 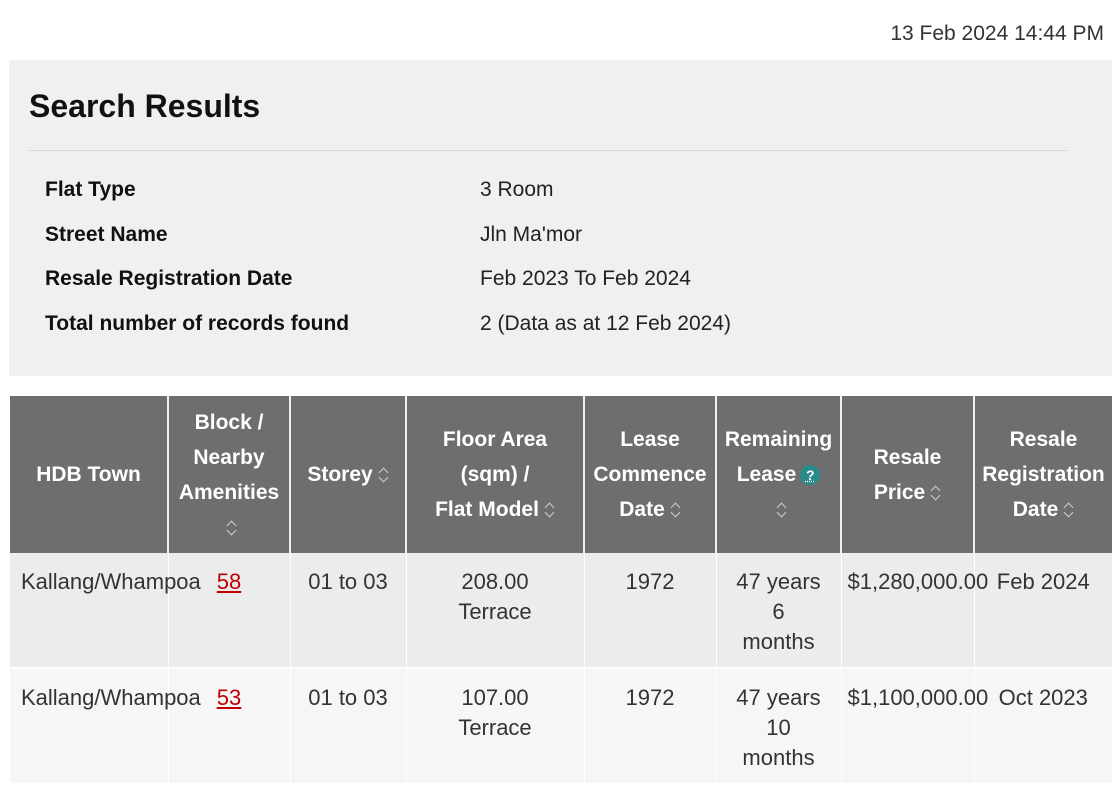 What do you see at coordinates (907, 474) in the screenshot?
I see `column-header-resale-price: Resale Price` at bounding box center [907, 474].